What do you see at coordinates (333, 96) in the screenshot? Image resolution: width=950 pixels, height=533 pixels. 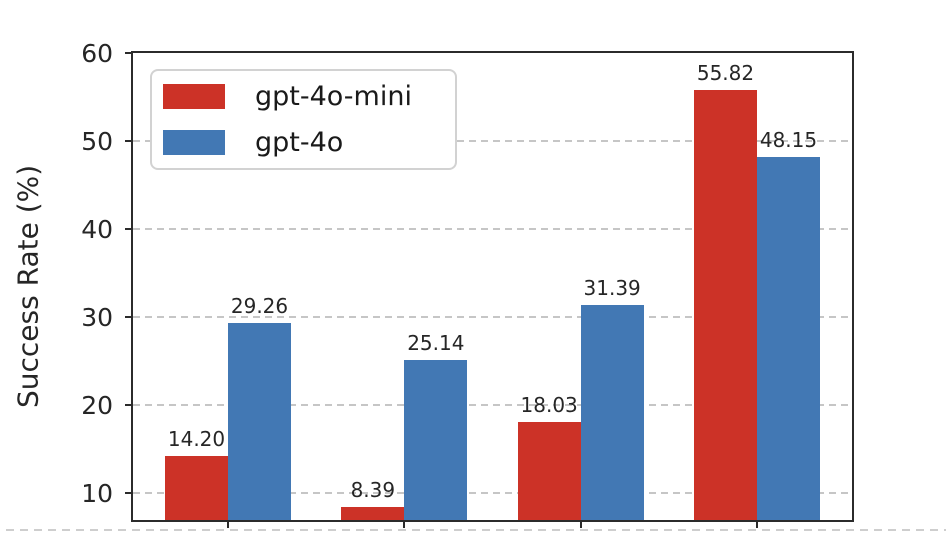 I see `legend-label: gpt-4o-mini` at bounding box center [333, 96].